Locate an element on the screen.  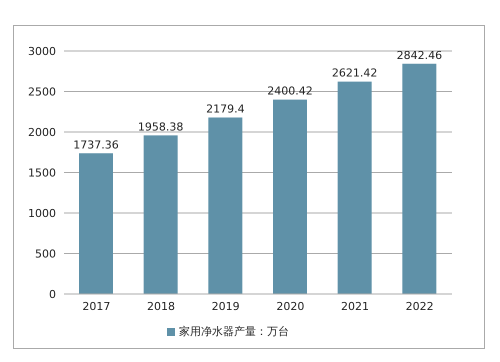
x-tick-label: 2019 is located at coordinates (226, 306).